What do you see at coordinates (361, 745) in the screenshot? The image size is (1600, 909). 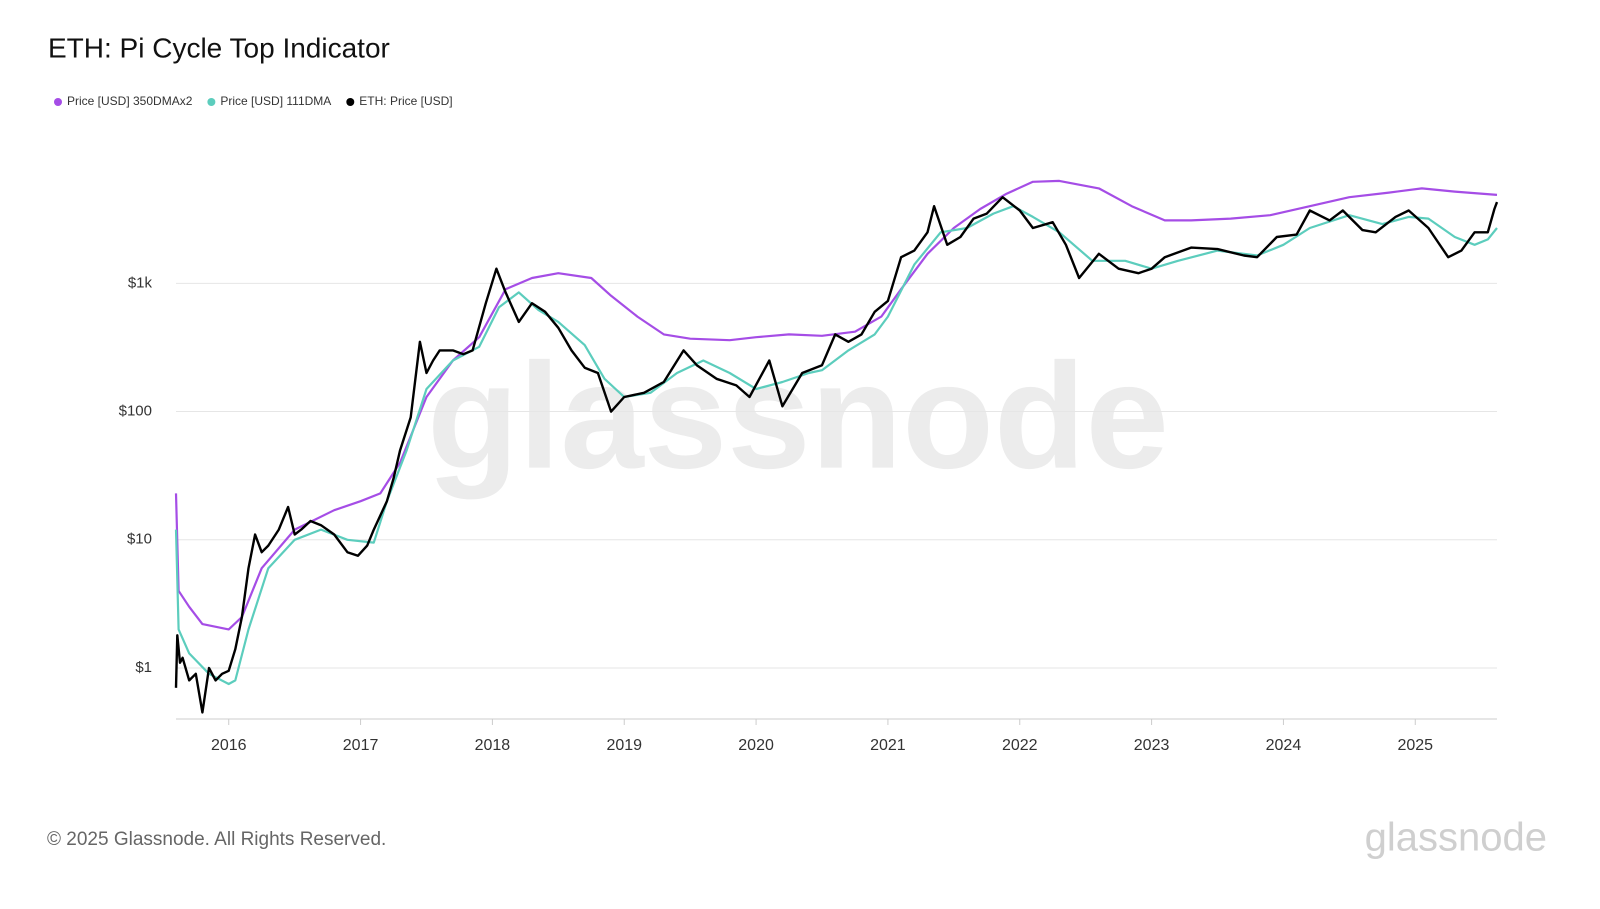 I see `x-tick-label: 2017` at bounding box center [361, 745].